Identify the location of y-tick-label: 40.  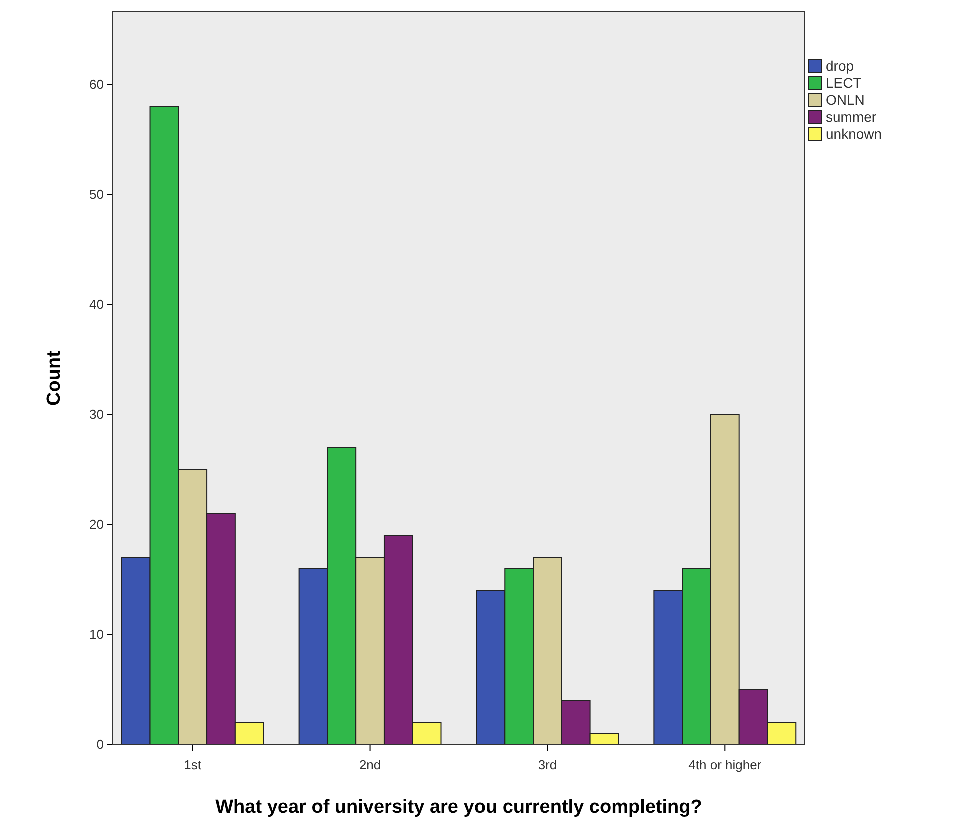
(97, 304).